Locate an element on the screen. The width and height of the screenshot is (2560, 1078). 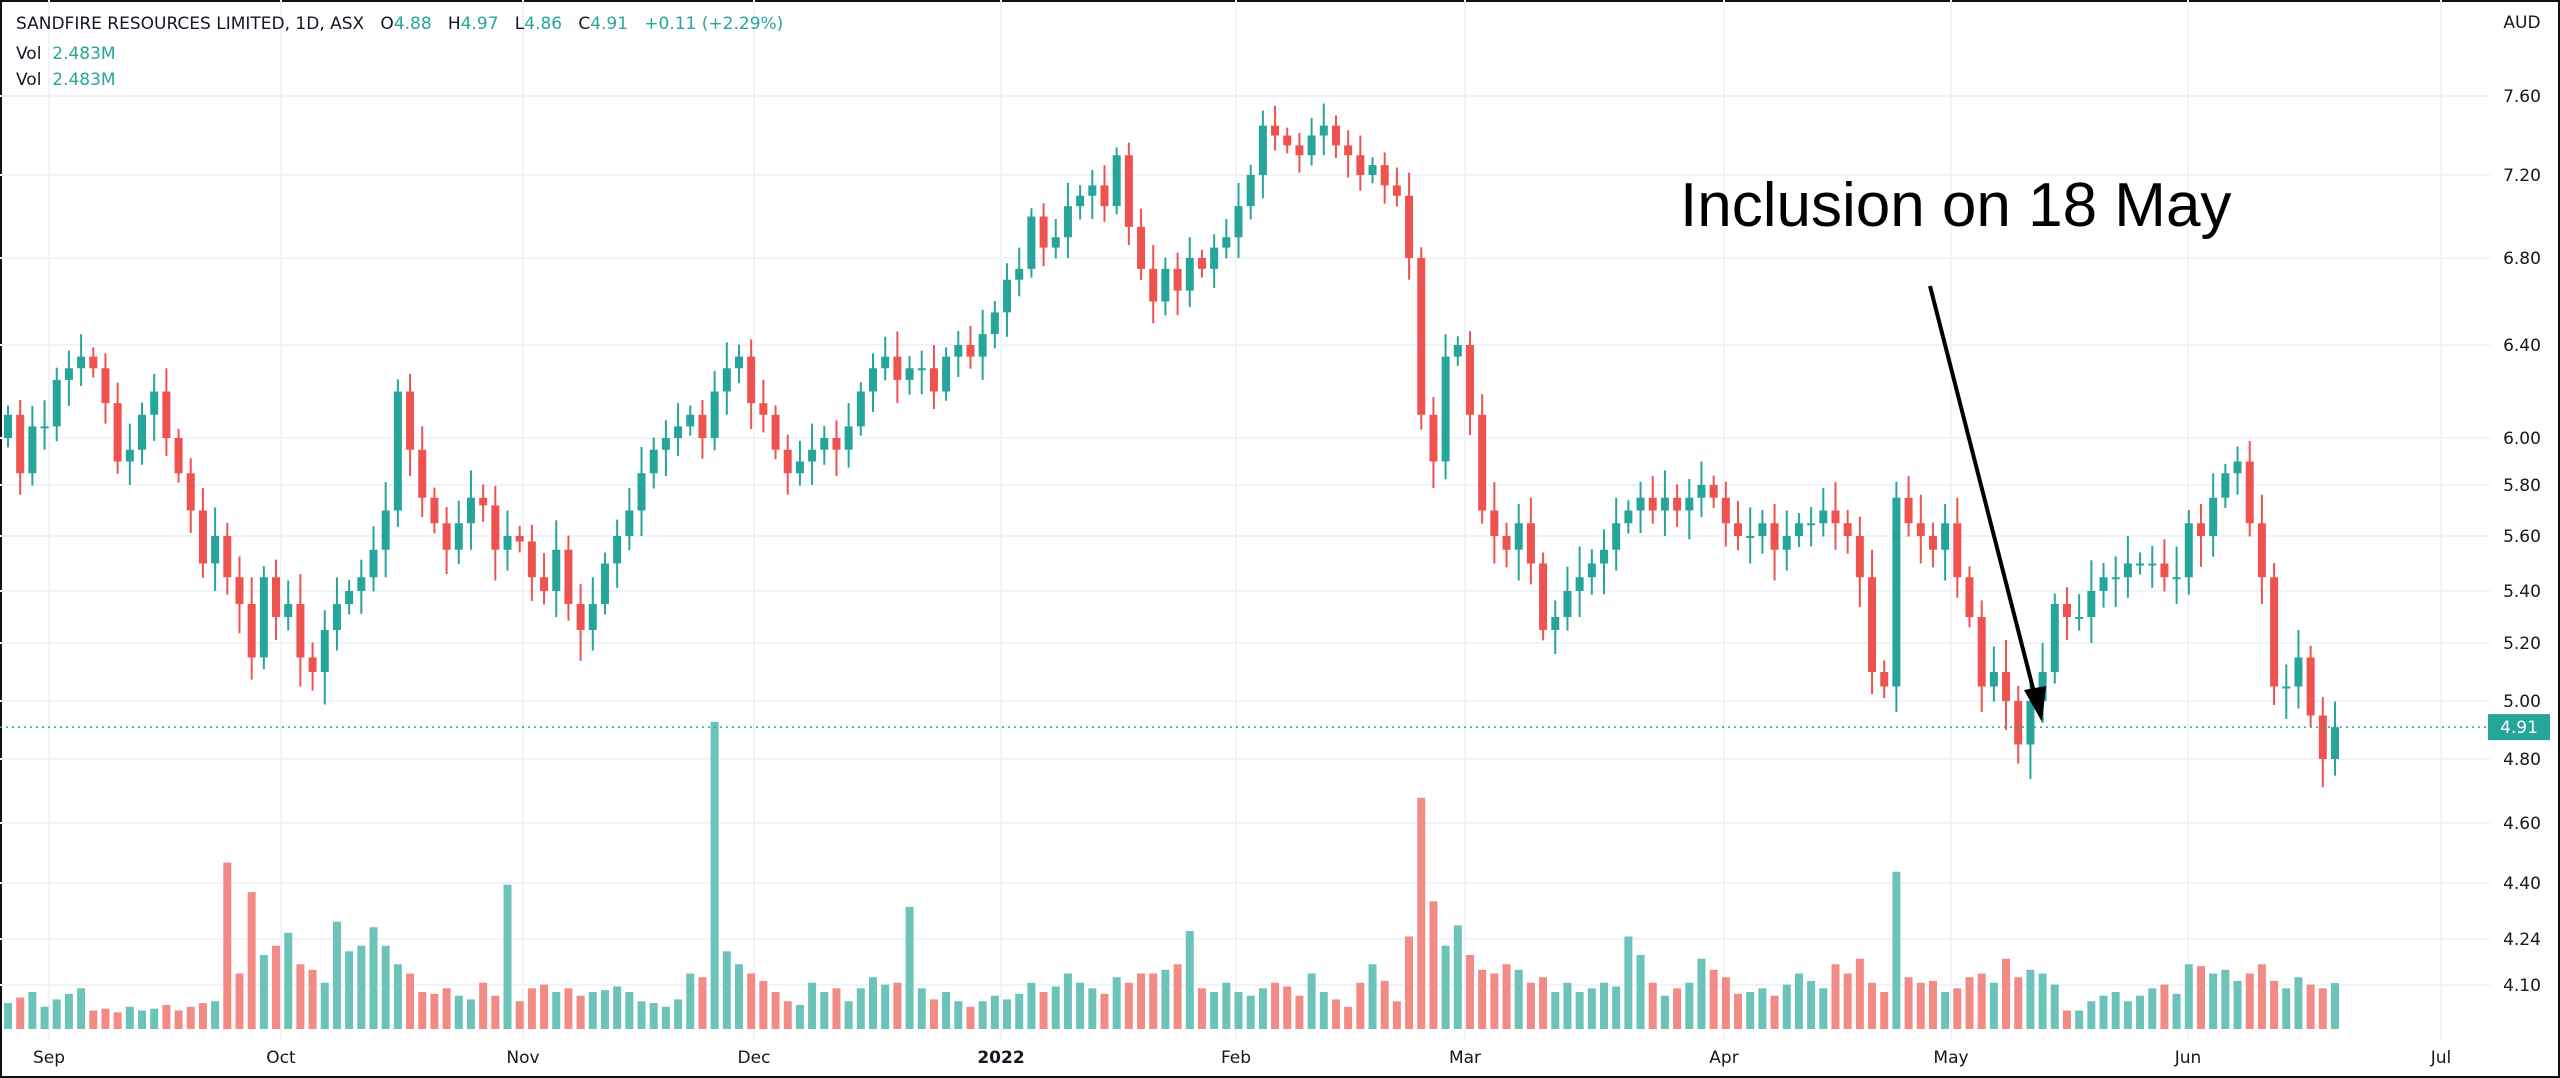
x-tick-label: Nov is located at coordinates (522, 1058).